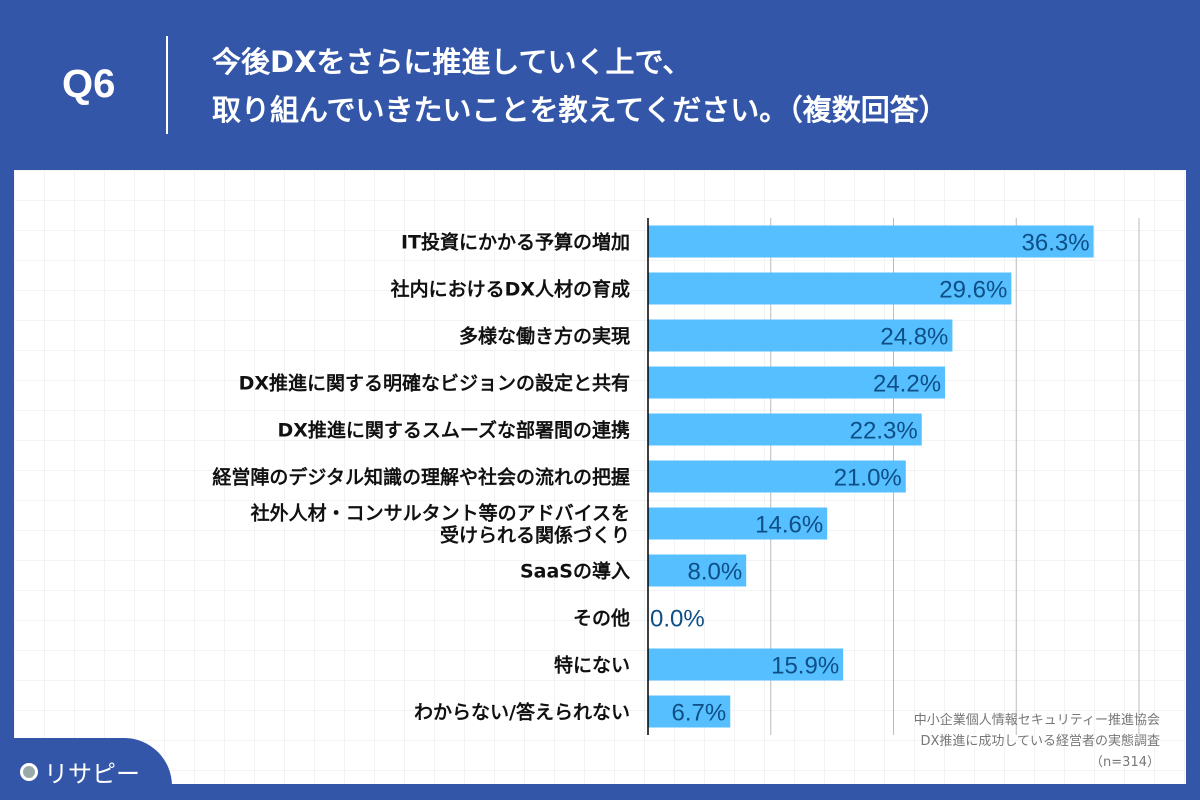 This screenshot has height=800, width=1200. I want to click on category-label: 特にない, so click(592, 666).